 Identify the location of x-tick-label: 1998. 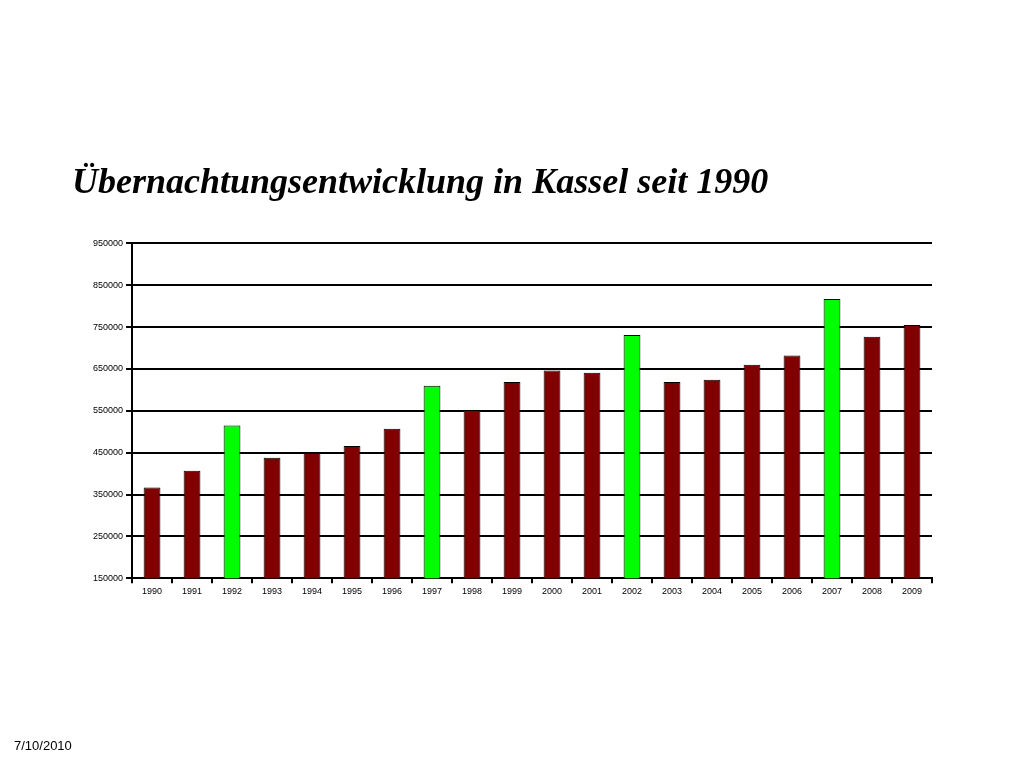
(472, 591).